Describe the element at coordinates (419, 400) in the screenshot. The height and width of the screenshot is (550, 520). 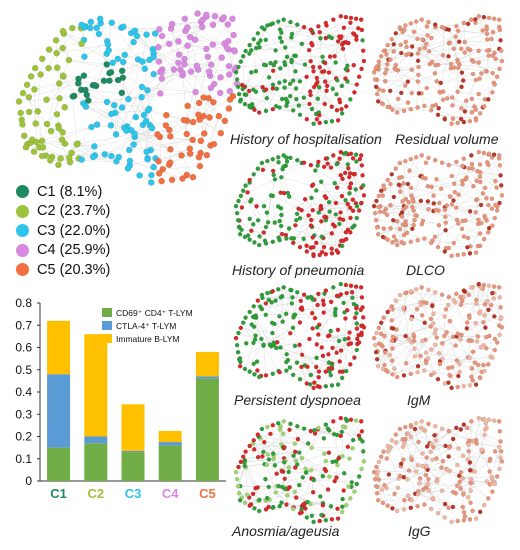
I see `label-igm: IgM` at that location.